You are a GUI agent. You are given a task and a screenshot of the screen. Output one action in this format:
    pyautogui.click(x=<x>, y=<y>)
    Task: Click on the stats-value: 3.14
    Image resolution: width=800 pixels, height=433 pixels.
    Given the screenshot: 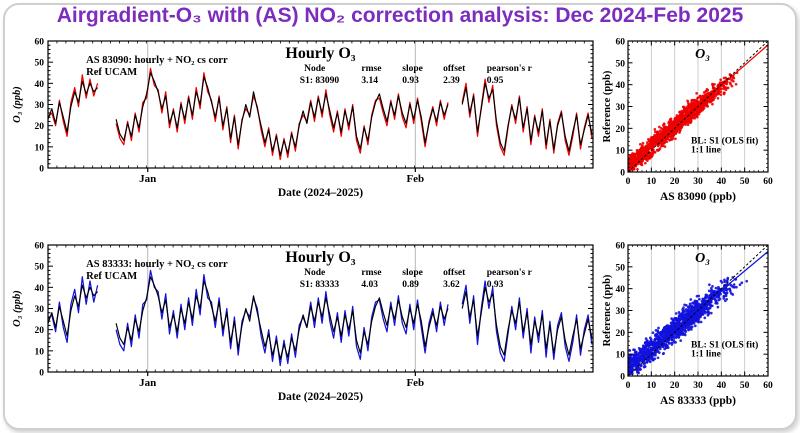 What is the action you would take?
    pyautogui.click(x=369, y=81)
    